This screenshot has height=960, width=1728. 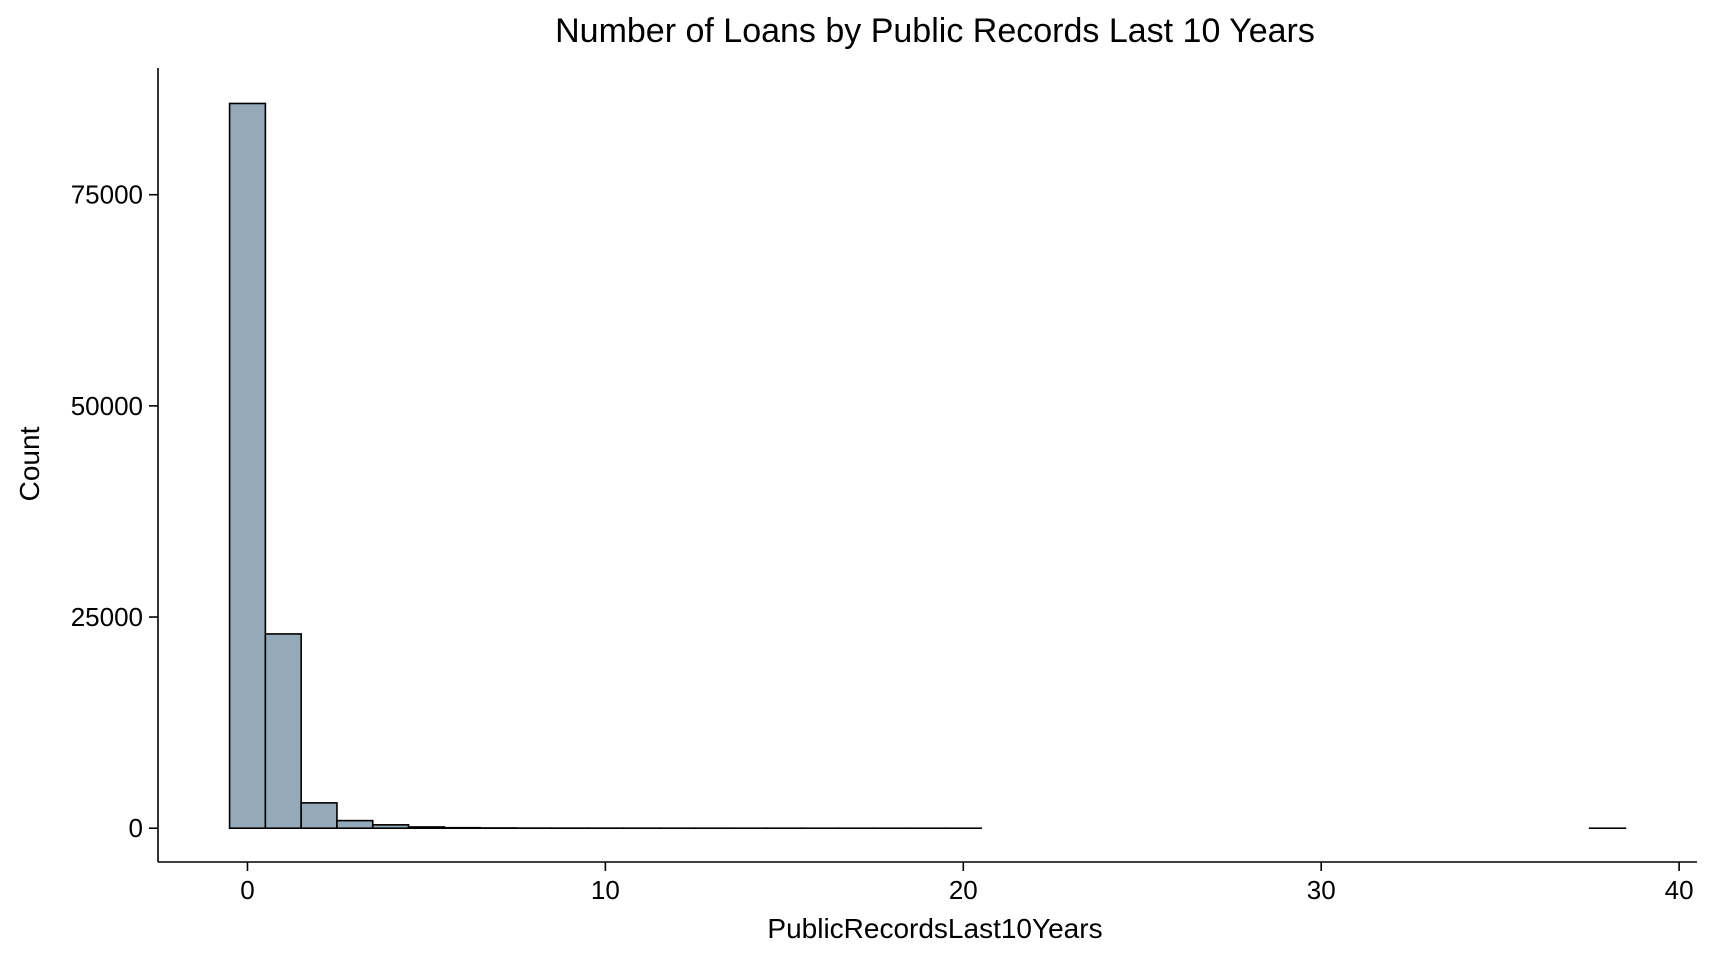 I want to click on x-tick-label: 10, so click(x=605, y=890).